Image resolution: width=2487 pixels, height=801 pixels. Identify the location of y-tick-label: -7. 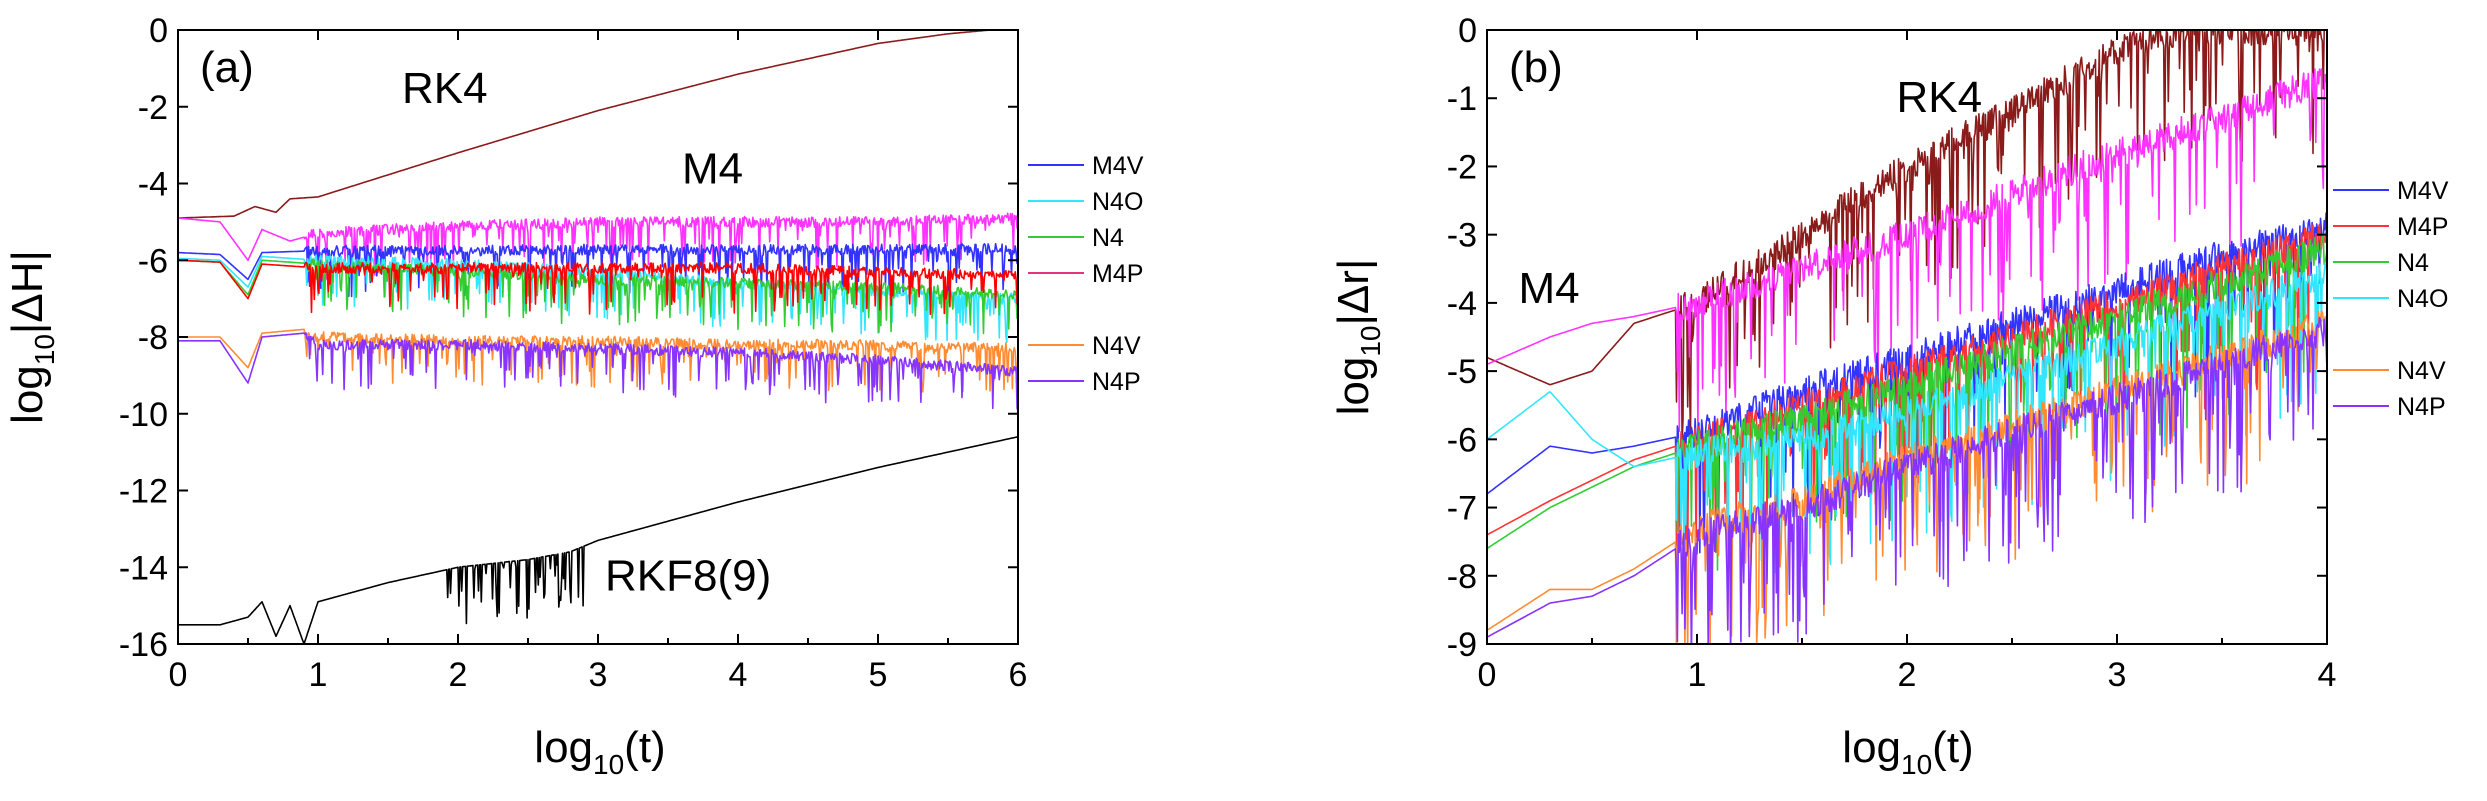
(1462, 509).